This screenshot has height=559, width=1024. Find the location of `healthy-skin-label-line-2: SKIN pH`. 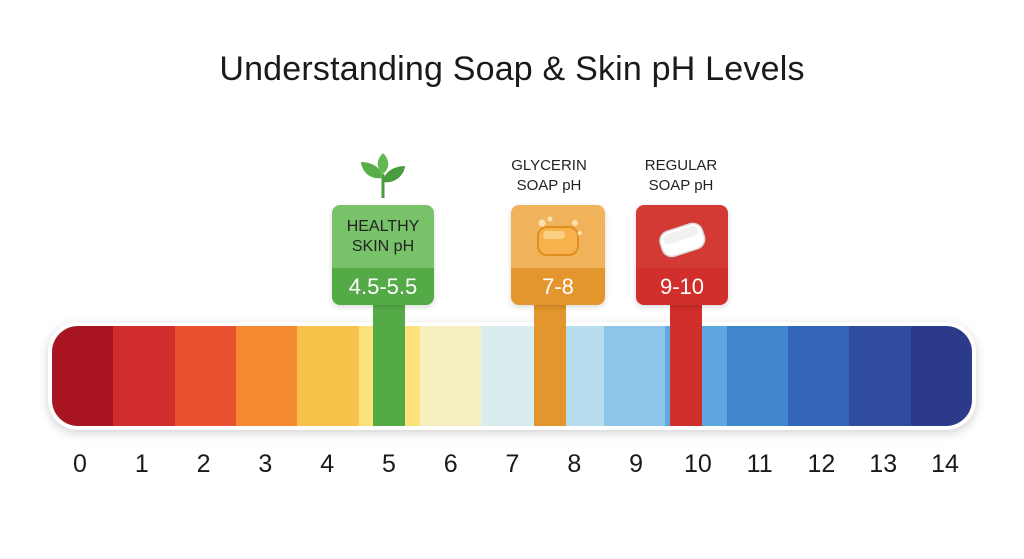

healthy-skin-label-line-2: SKIN pH is located at coordinates (383, 246).